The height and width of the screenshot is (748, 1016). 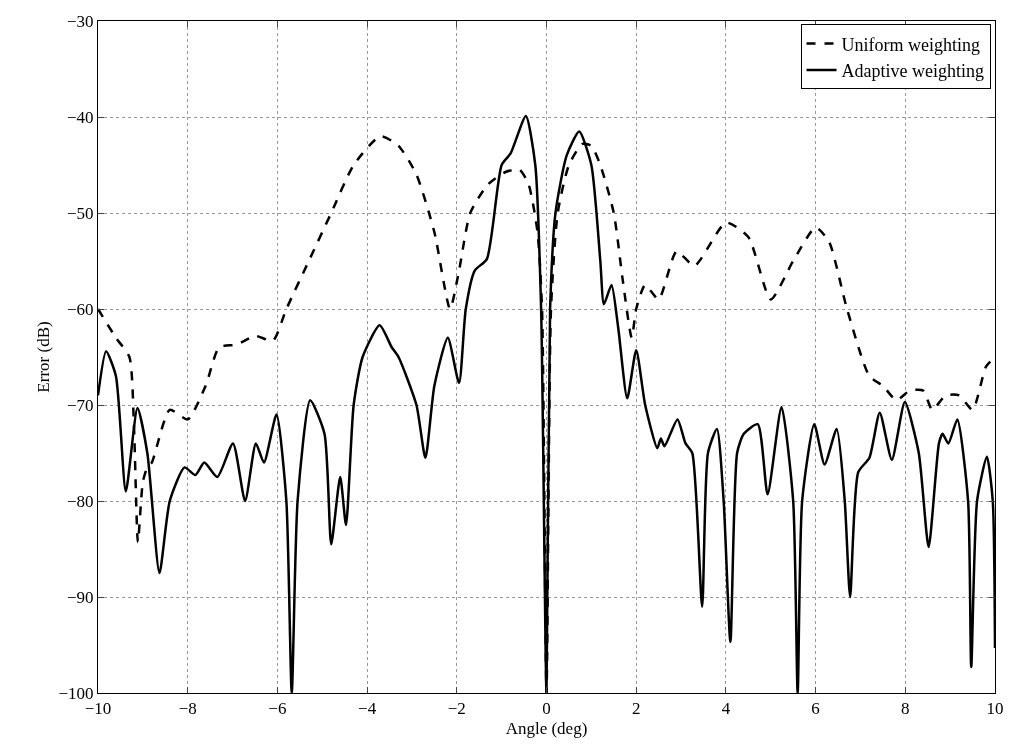 What do you see at coordinates (367, 709) in the screenshot?
I see `x-tick-label: −4` at bounding box center [367, 709].